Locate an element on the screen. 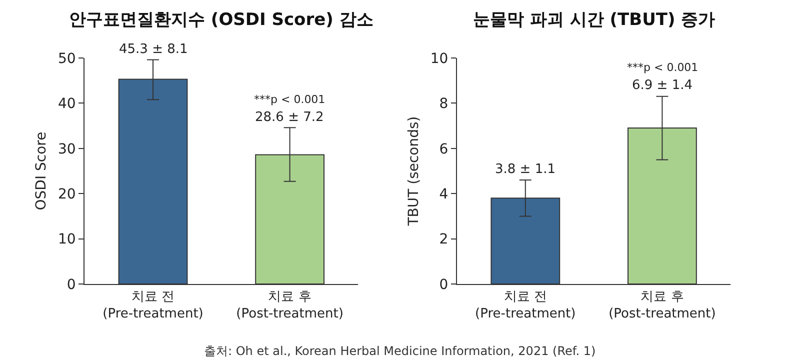  source-note: 출처: Oh et al., Korean Herbal Medicine Information, 2021 (Ref. 1) is located at coordinates (400, 351).